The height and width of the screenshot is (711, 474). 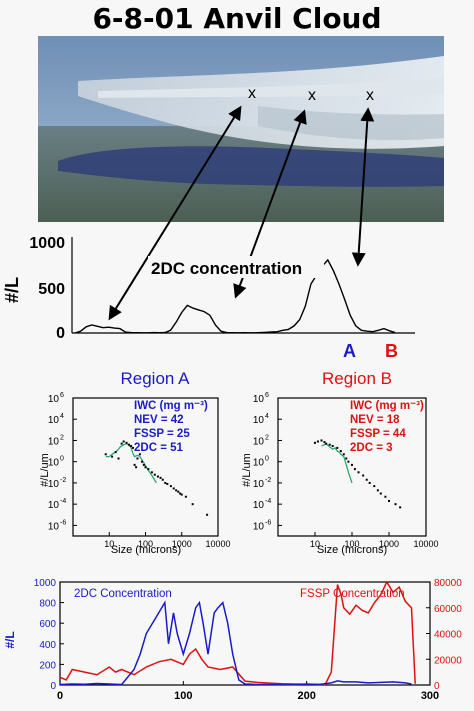 What do you see at coordinates (267, 416) in the screenshot?
I see `y-tick-exponent: 4` at bounding box center [267, 416].